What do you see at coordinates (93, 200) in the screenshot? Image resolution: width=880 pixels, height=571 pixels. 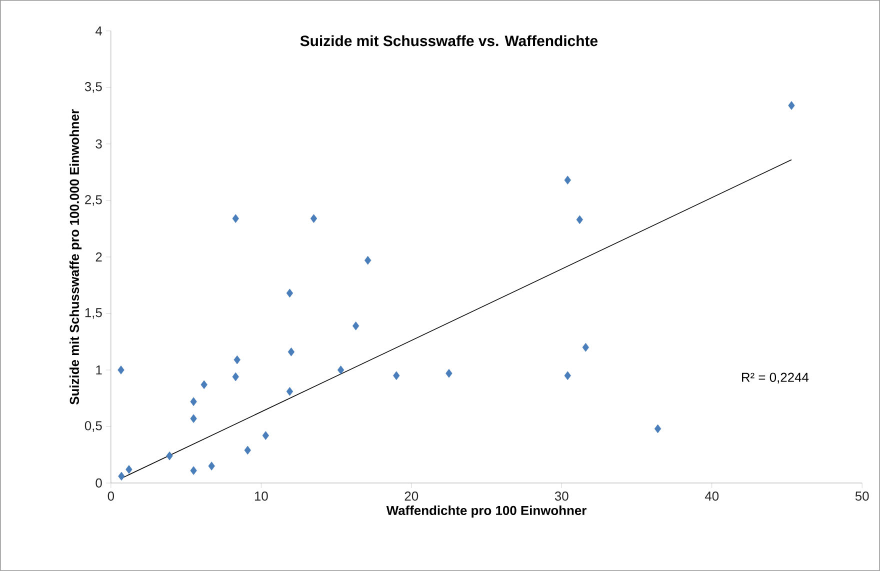 I see `y-tick-label: 2,5` at bounding box center [93, 200].